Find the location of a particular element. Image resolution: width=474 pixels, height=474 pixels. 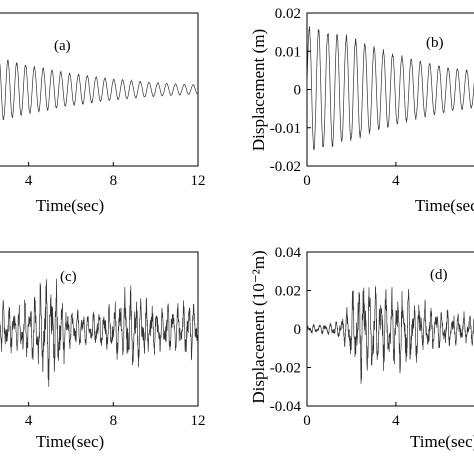

panel-d-series is located at coordinates (390, 335).